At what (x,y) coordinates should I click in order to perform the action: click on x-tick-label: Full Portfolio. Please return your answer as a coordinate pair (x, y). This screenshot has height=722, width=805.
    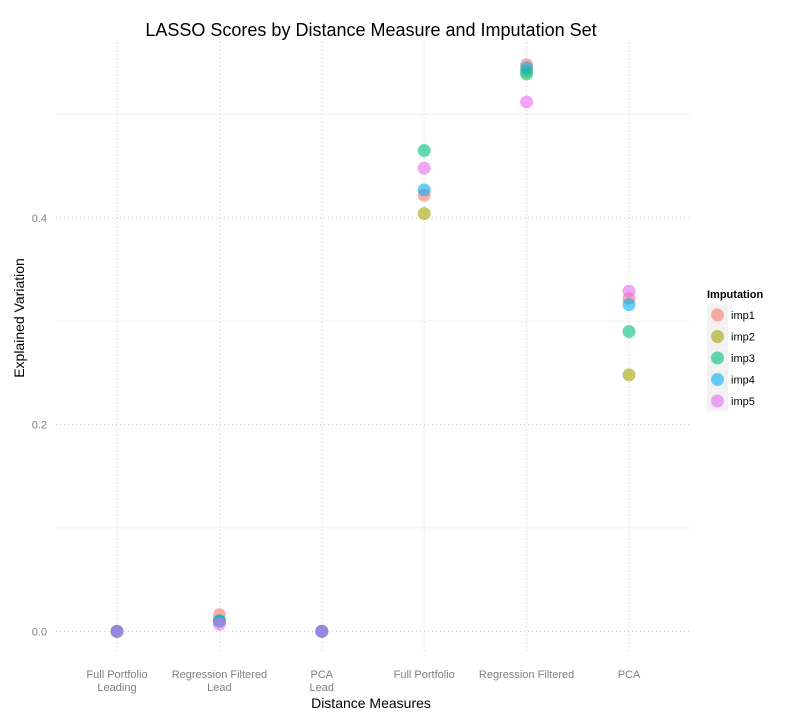
    Looking at the image, I should click on (424, 675).